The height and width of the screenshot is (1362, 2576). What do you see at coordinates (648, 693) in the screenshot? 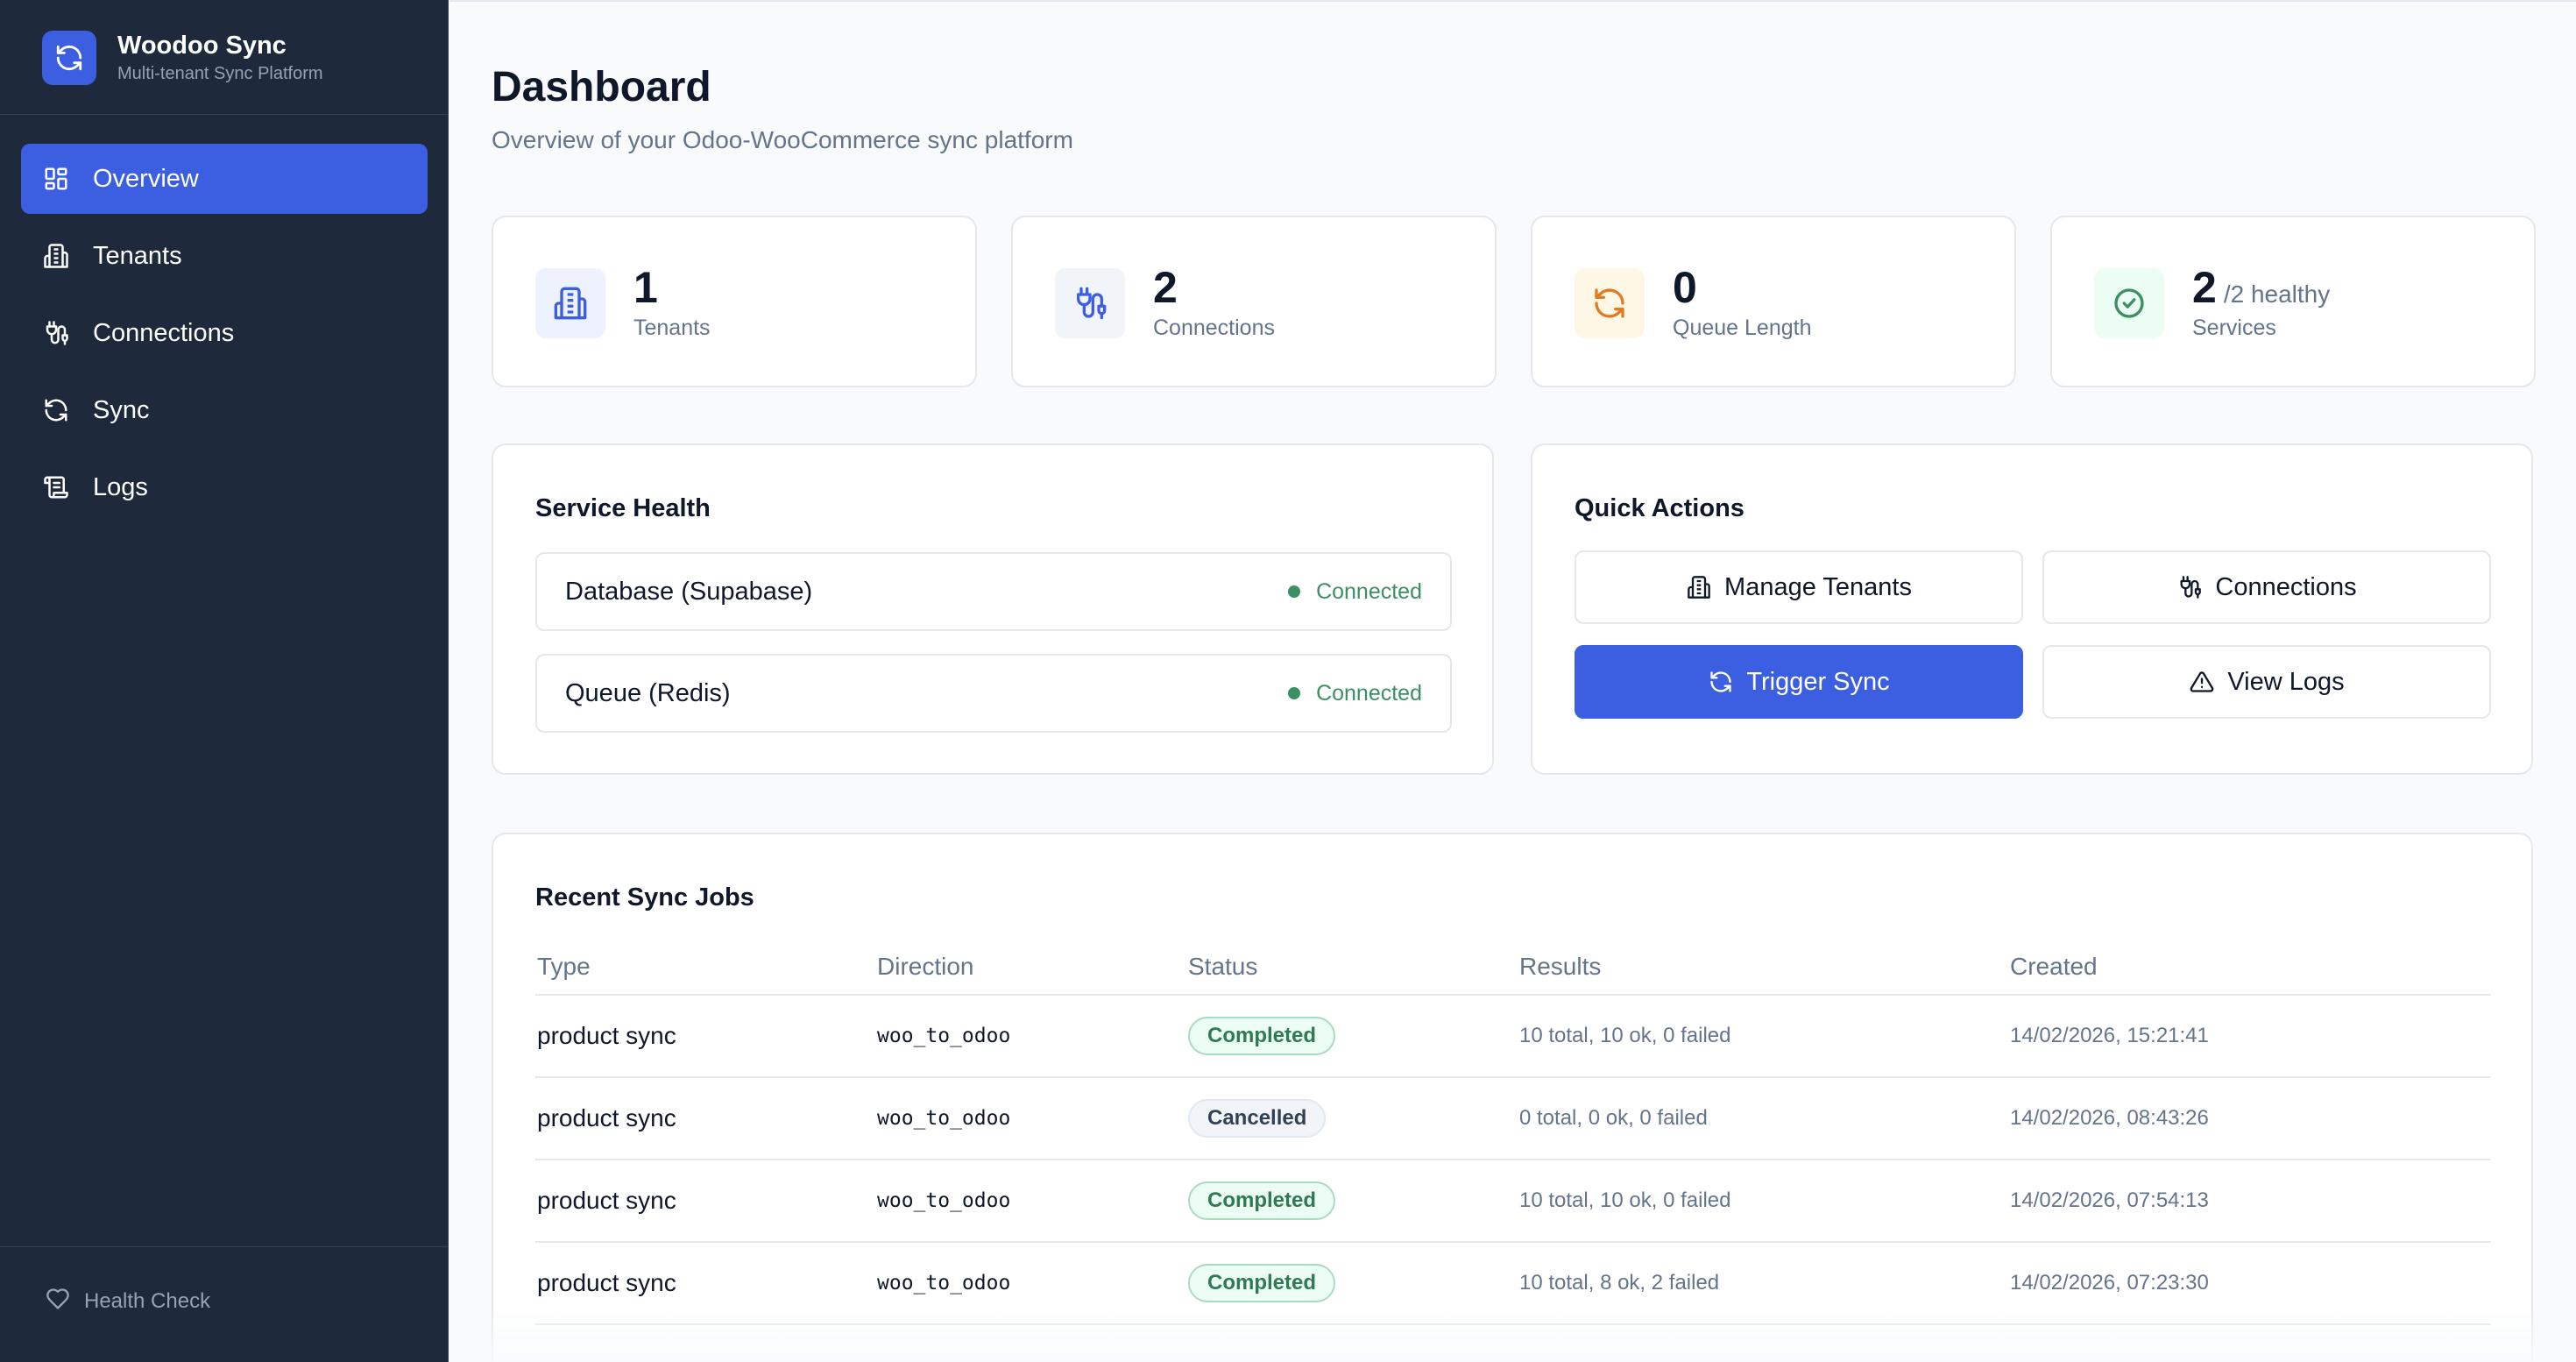
I see `service-name: Queue (Redis)` at bounding box center [648, 693].